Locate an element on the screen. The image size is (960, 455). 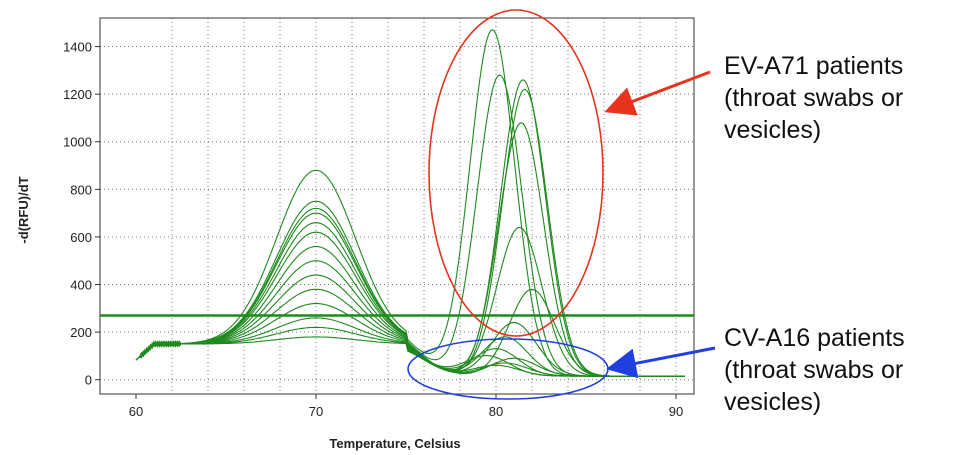
x-tick-label: 80 is located at coordinates (496, 411).